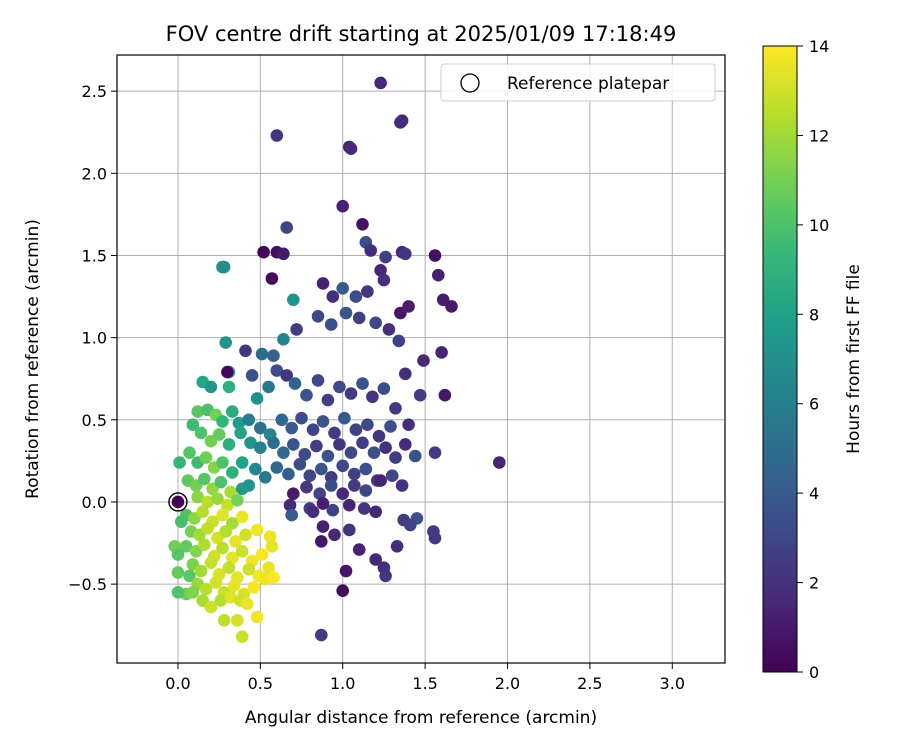 The image size is (900, 750). What do you see at coordinates (819, 46) in the screenshot?
I see `colorbar-tick-label: 14` at bounding box center [819, 46].